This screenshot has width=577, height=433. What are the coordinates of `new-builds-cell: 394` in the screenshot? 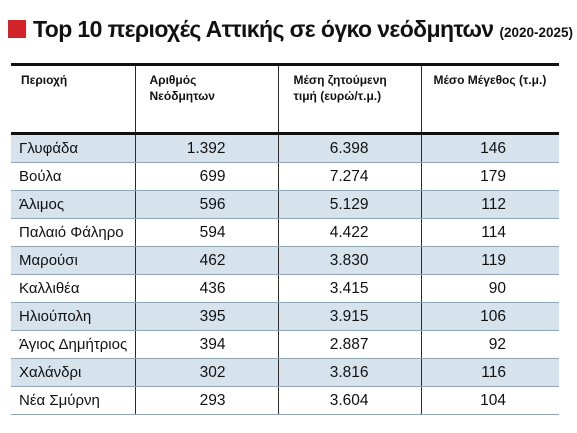 It's located at (206, 344).